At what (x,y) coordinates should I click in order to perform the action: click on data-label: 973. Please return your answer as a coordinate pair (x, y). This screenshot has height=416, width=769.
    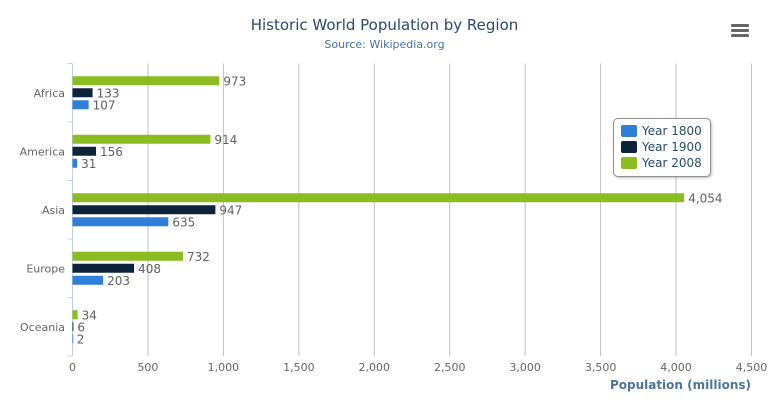
    Looking at the image, I should click on (234, 81).